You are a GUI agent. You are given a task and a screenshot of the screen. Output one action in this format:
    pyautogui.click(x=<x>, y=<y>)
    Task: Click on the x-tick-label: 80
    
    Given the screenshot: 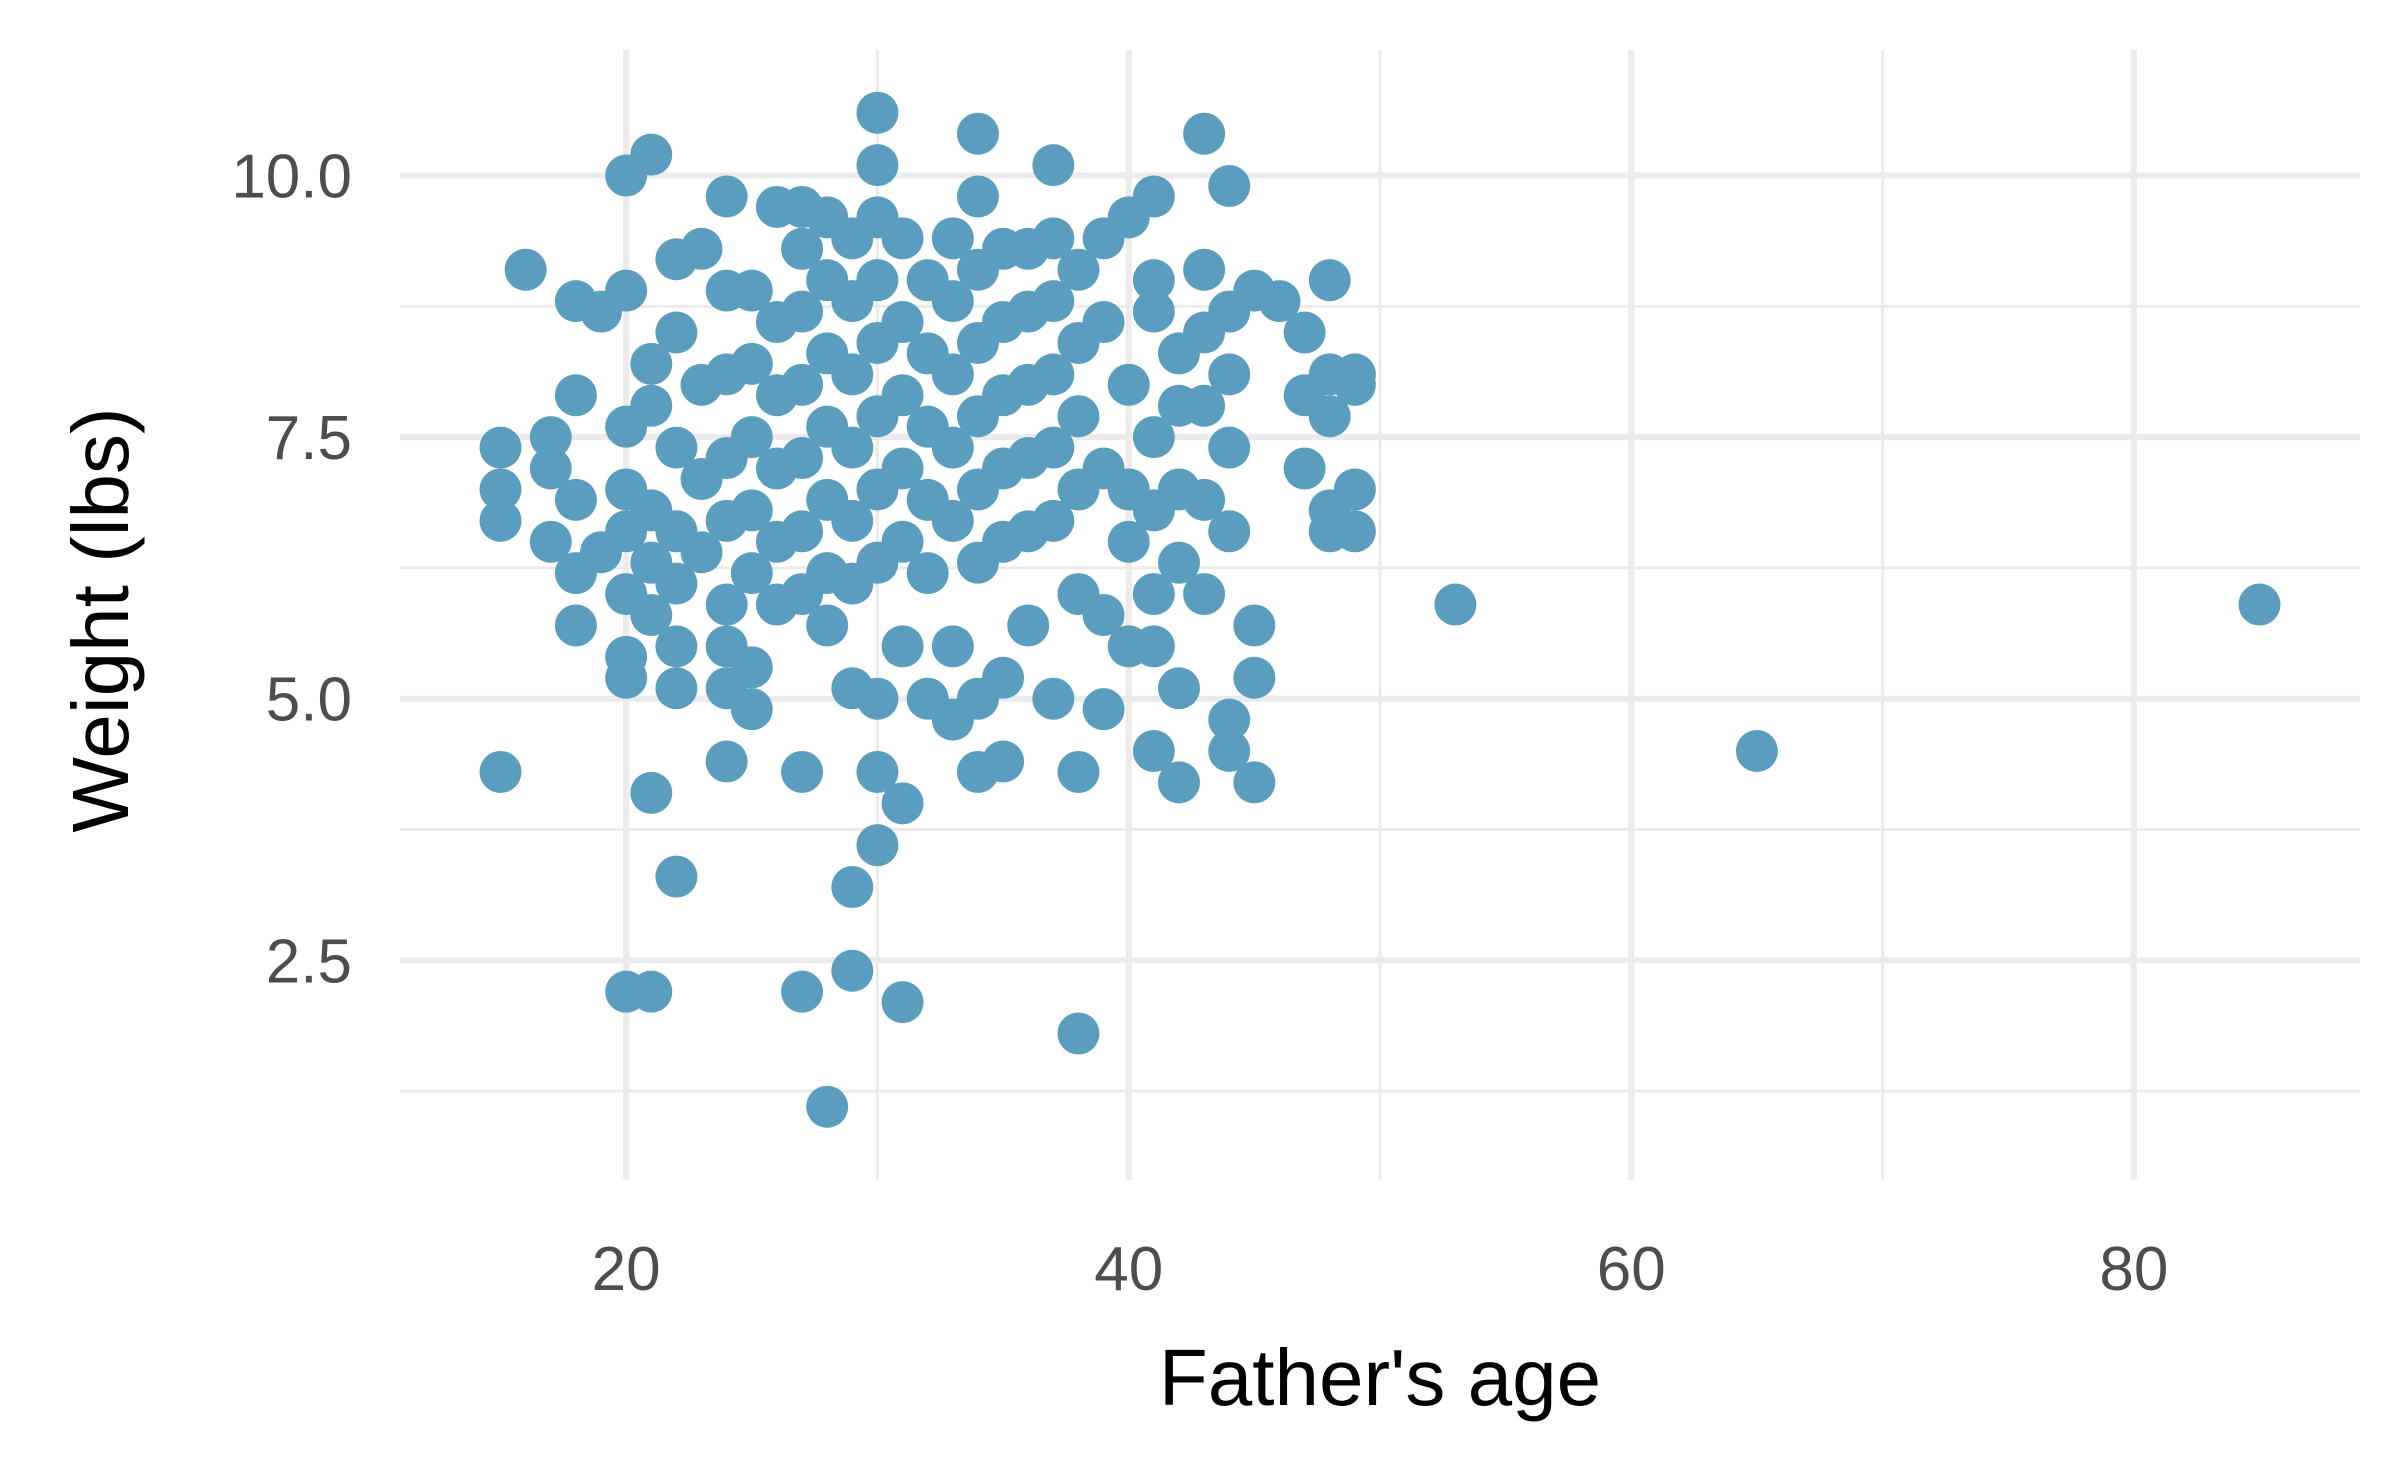 What is the action you would take?
    pyautogui.click(x=2133, y=1269)
    